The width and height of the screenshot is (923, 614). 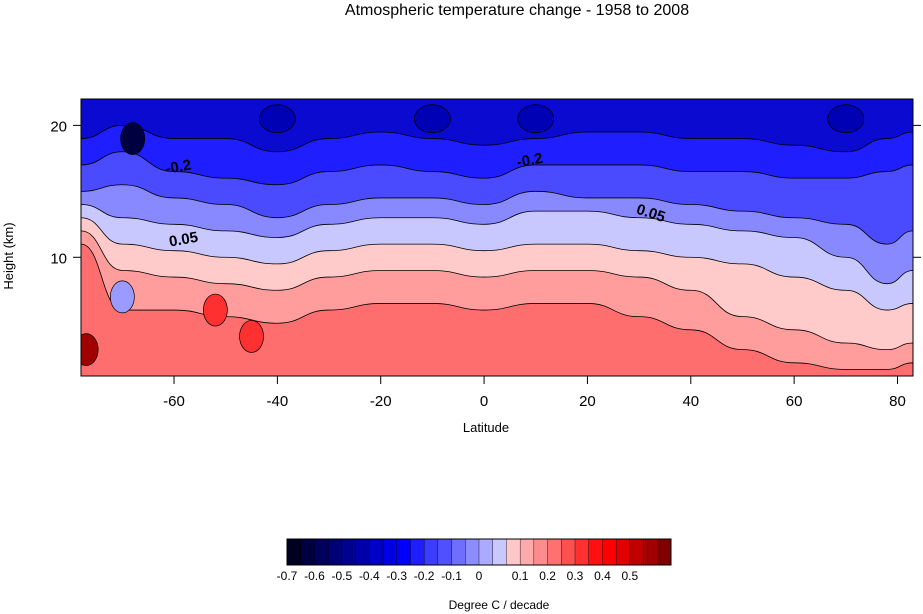 I want to click on colorbar-tick-label: -0.4, so click(x=369, y=576).